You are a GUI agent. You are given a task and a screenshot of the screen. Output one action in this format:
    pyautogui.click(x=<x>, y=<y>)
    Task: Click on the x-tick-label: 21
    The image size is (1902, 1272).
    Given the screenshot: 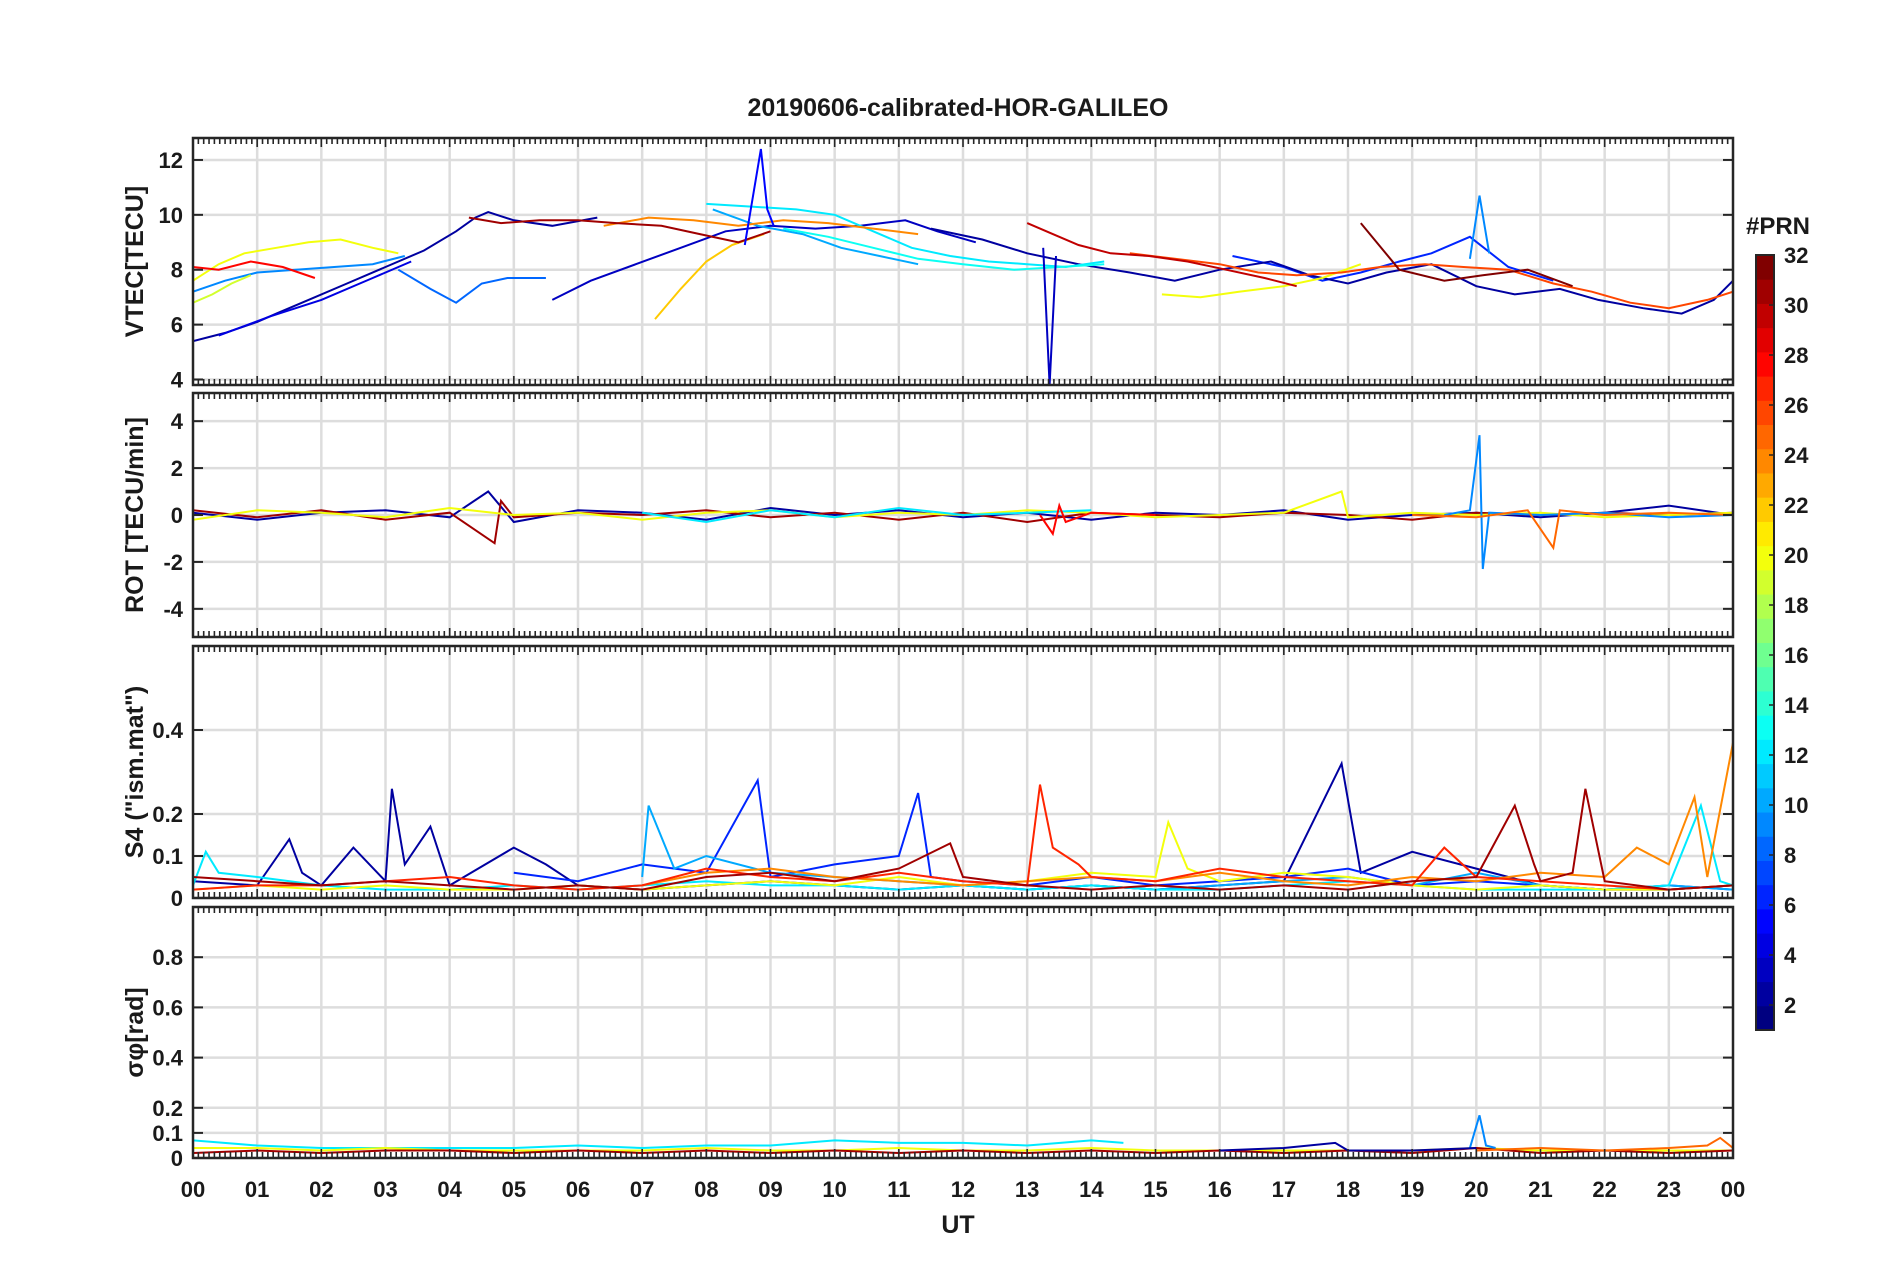 What is the action you would take?
    pyautogui.click(x=1540, y=1189)
    